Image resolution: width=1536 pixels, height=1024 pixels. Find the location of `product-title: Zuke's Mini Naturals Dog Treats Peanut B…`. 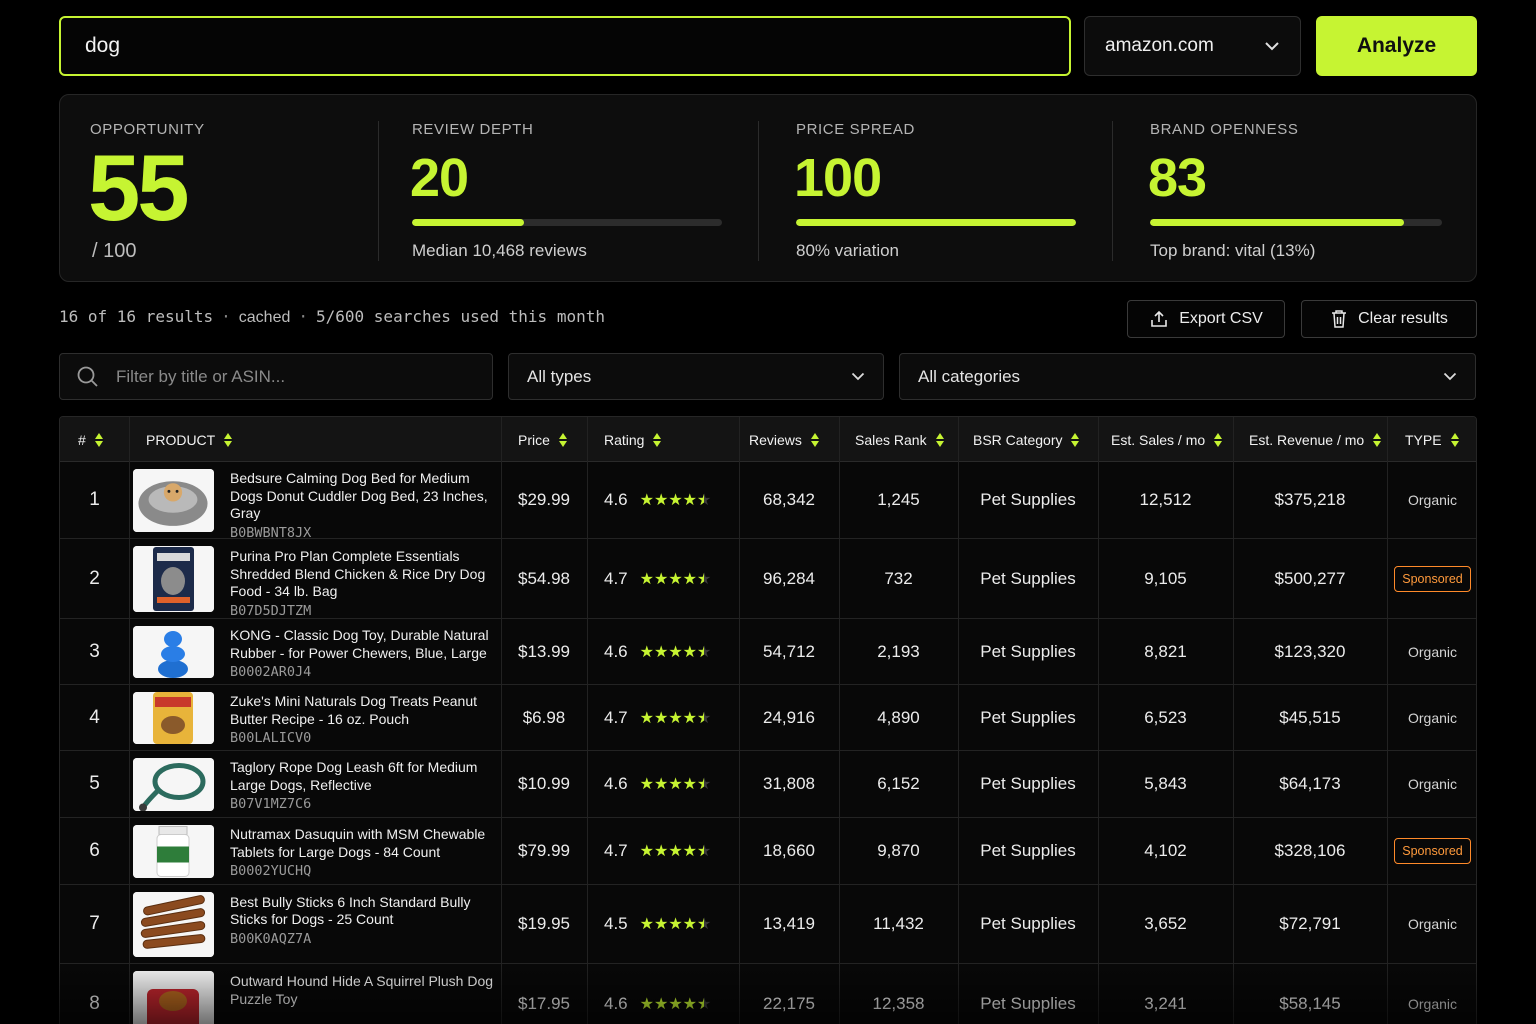

product-title: Zuke's Mini Naturals Dog Treats Peanut B… is located at coordinates (354, 710).